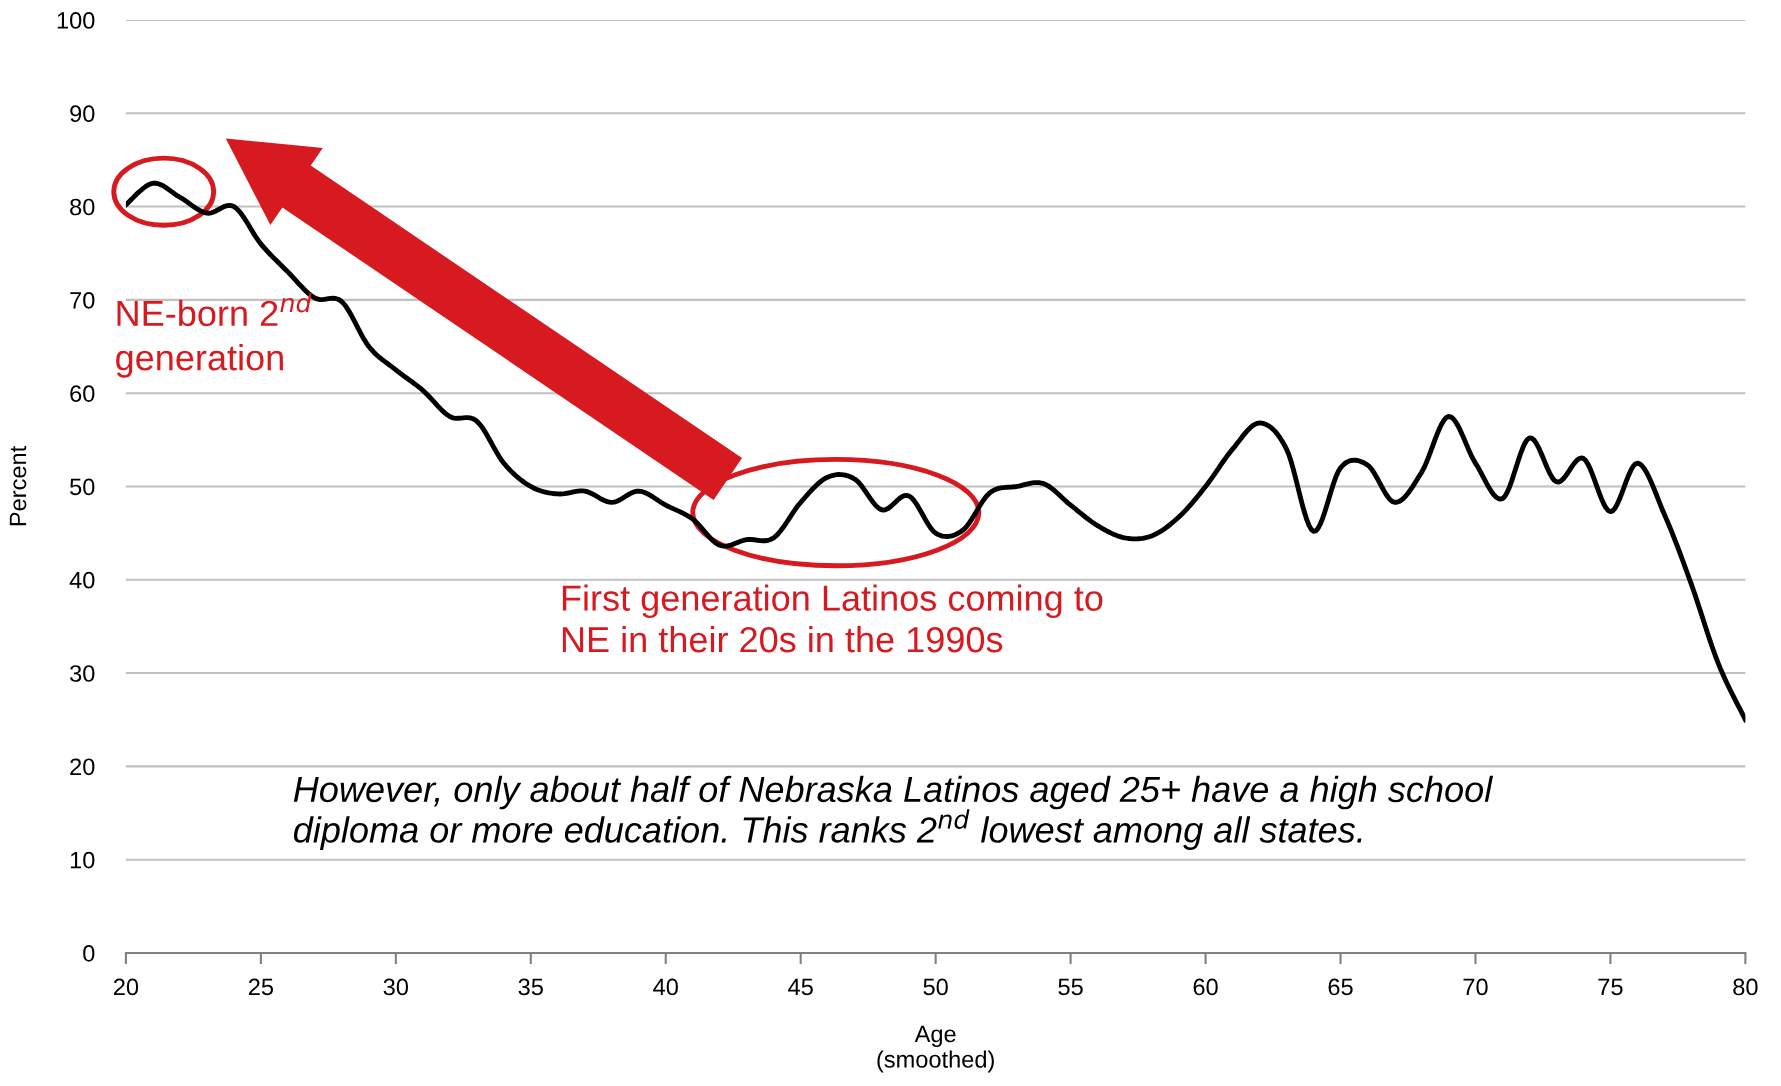 The height and width of the screenshot is (1086, 1781). Describe the element at coordinates (261, 987) in the screenshot. I see `x-tick-label: 25` at that location.